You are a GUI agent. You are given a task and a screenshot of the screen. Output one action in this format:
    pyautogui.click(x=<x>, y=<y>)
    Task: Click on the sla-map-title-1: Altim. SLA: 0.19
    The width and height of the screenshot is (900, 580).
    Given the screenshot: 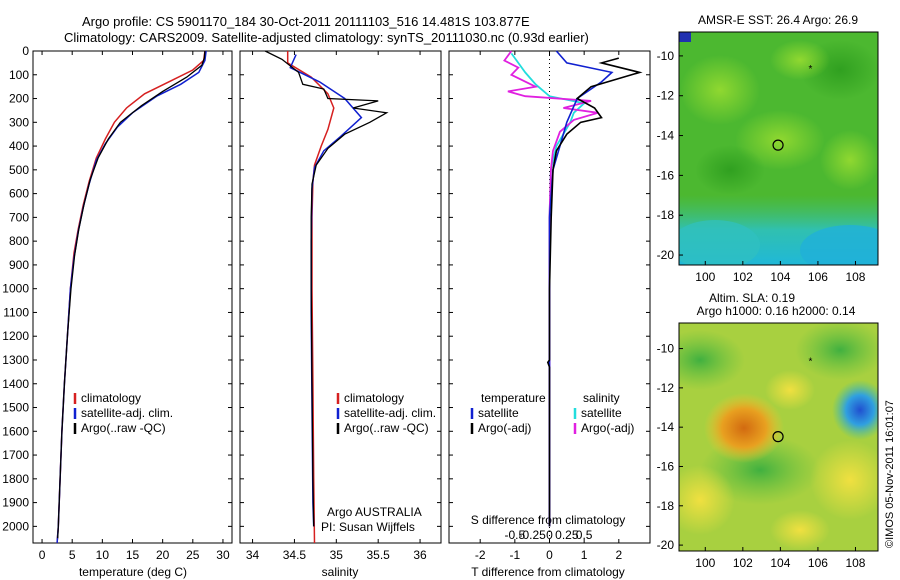 What is the action you would take?
    pyautogui.click(x=752, y=298)
    